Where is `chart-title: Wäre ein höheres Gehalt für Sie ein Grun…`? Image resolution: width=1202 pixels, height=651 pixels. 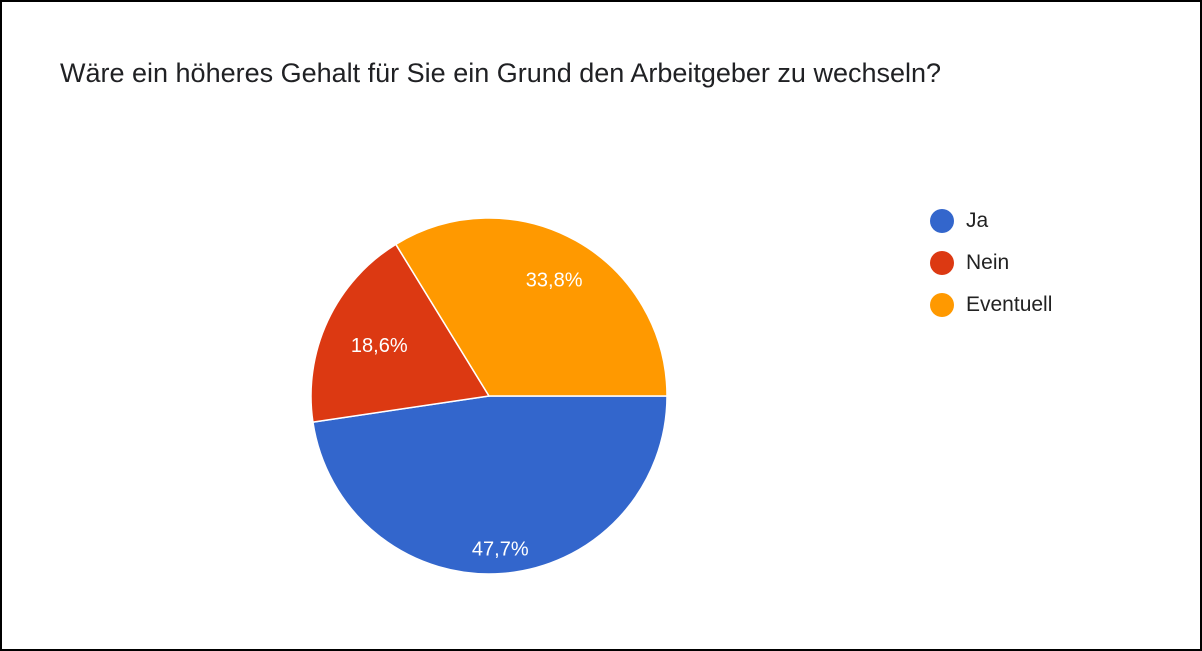 chart-title: Wäre ein höheres Gehalt für Sie ein Grun… is located at coordinates (501, 73).